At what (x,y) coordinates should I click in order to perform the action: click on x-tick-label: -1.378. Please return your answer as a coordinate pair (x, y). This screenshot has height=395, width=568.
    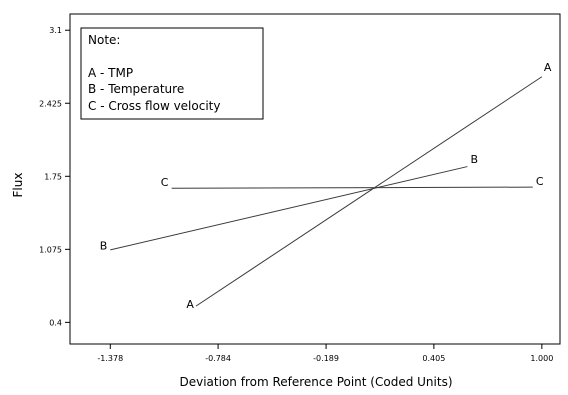
    Looking at the image, I should click on (110, 358).